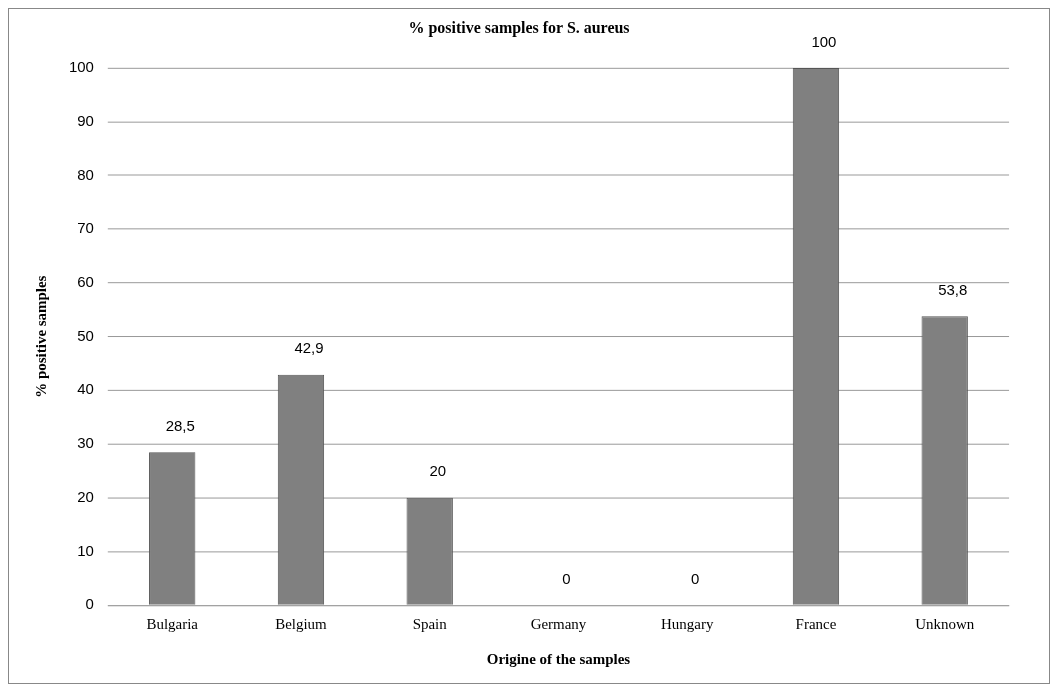  What do you see at coordinates (953, 289) in the screenshot?
I see `data-label: 53,8` at bounding box center [953, 289].